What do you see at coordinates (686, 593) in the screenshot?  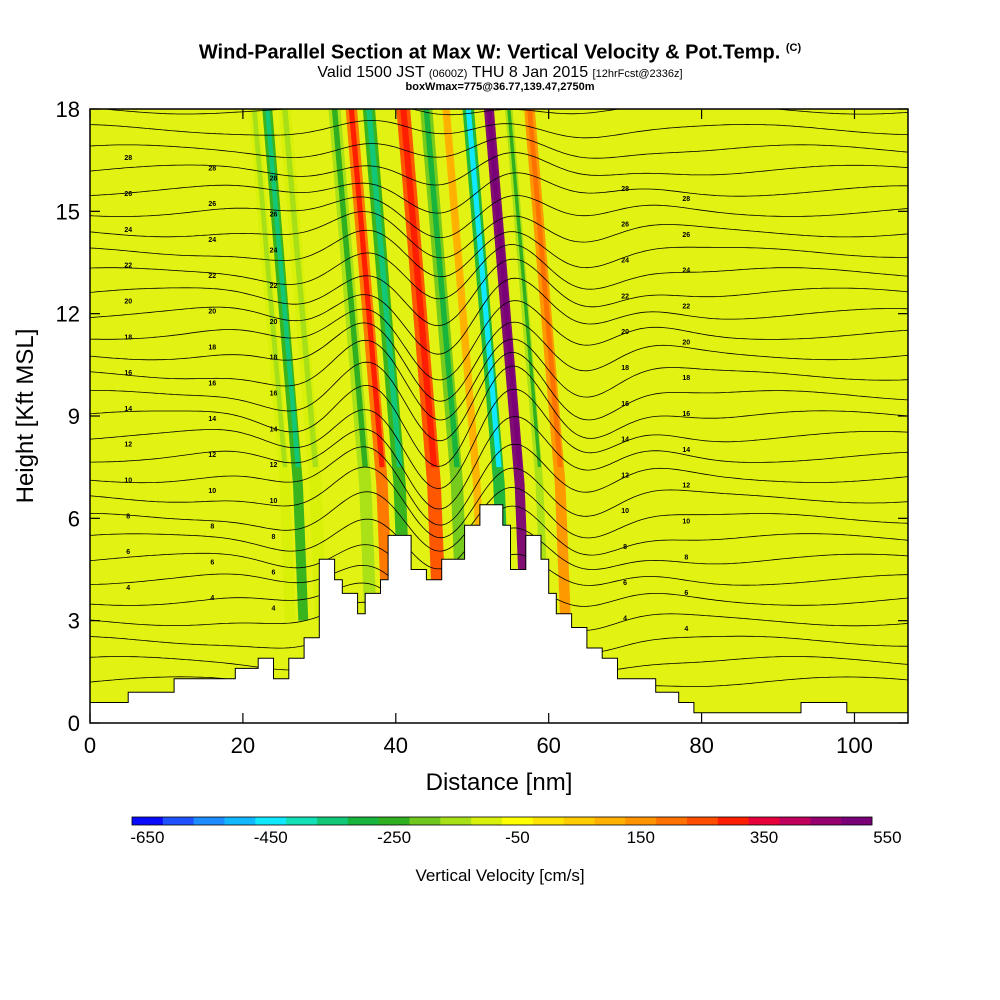 I see `contour-label: 6` at bounding box center [686, 593].